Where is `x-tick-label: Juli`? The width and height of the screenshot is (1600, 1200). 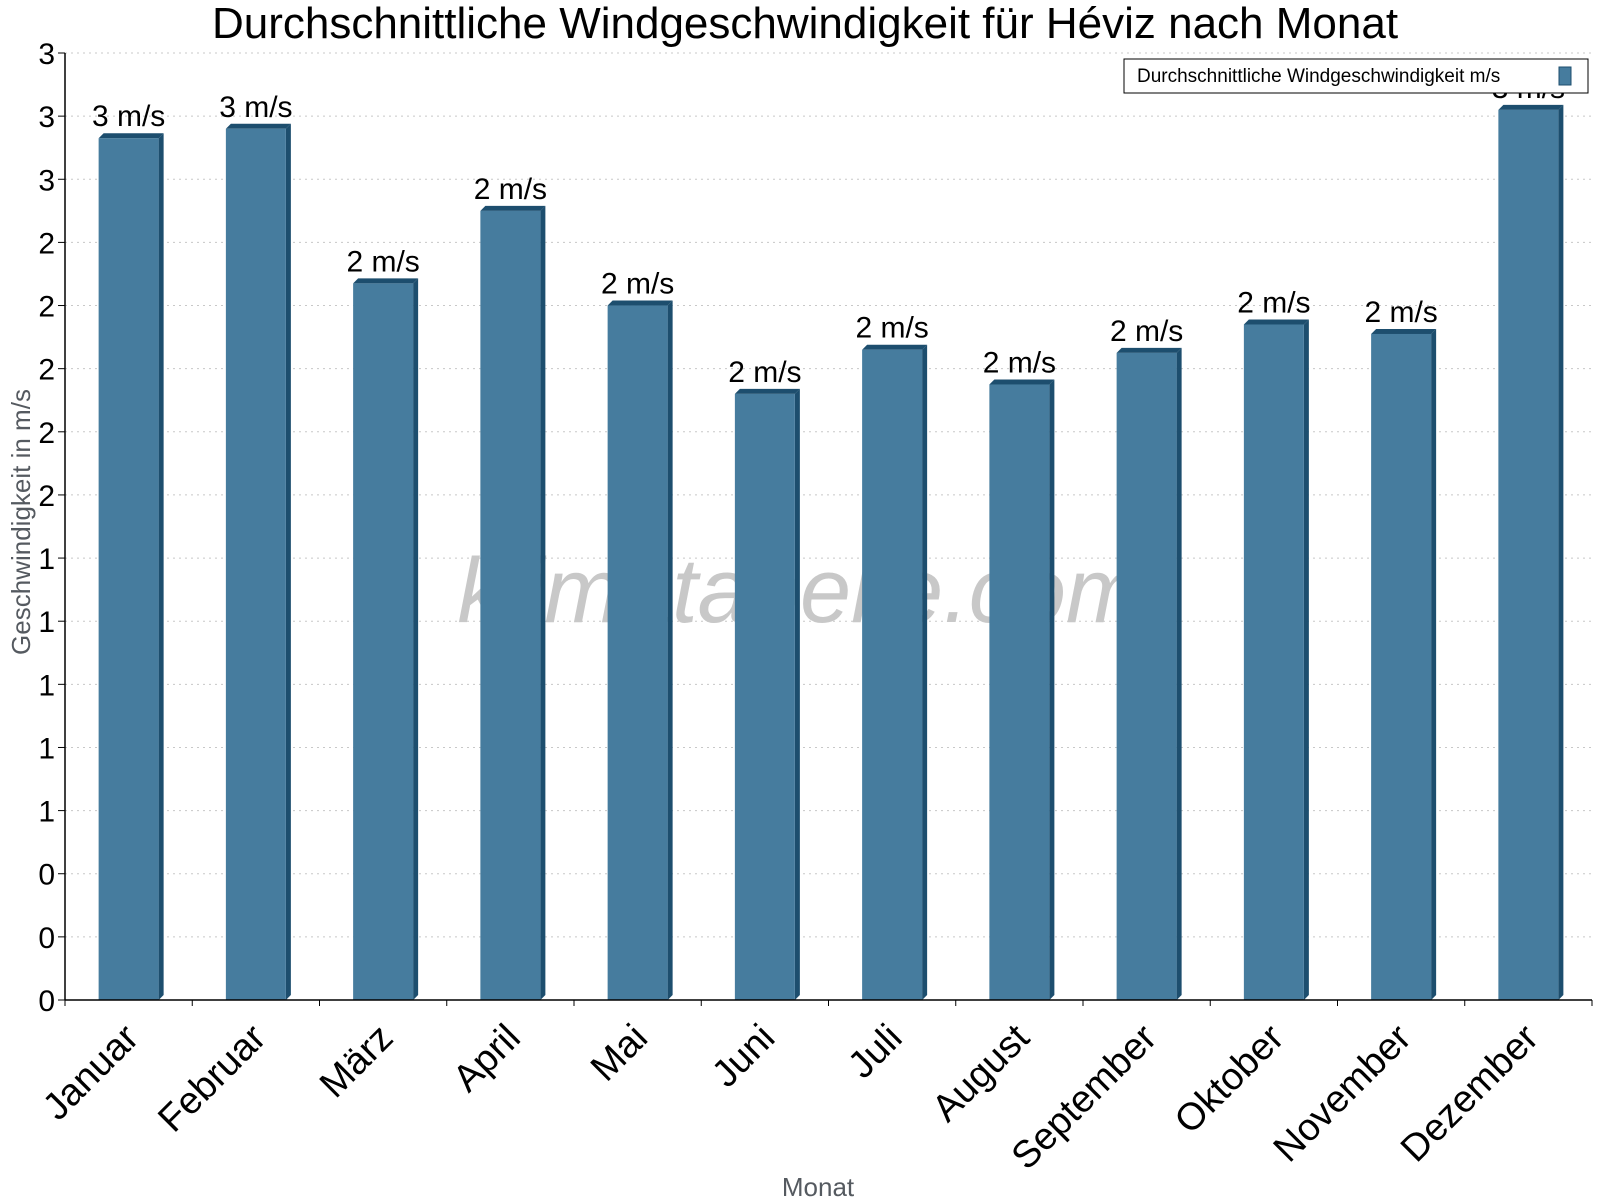
x-tick-label: Juli is located at coordinates (875, 1052).